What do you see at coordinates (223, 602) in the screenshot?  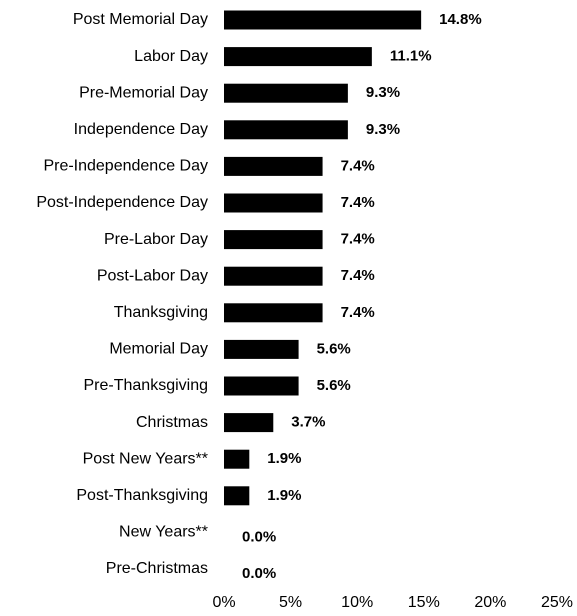 I see `x-tick-label: 0%` at bounding box center [223, 602].